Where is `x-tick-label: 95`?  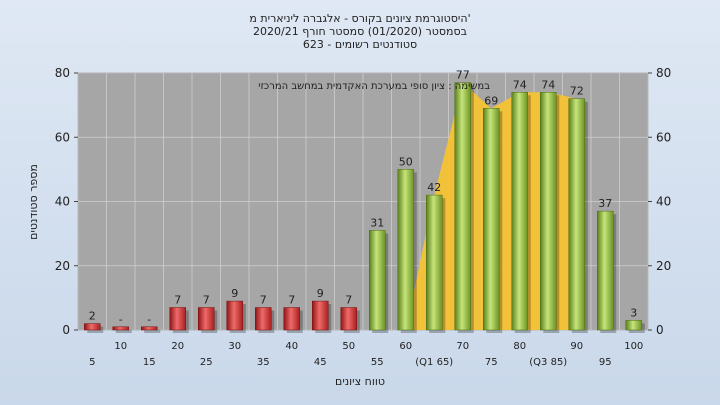
x-tick-label: 95 is located at coordinates (605, 362).